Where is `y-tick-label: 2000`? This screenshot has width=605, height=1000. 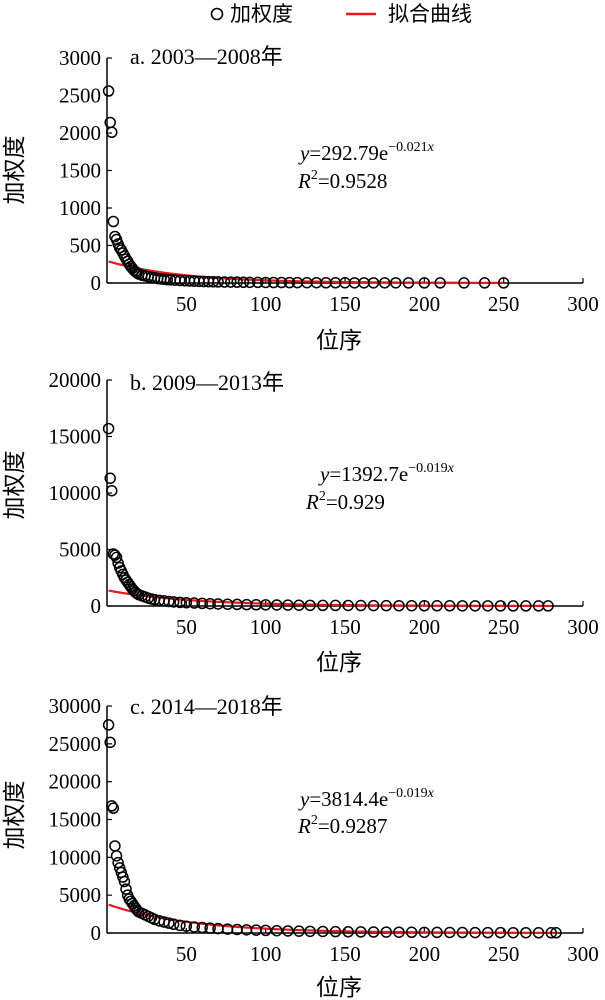 y-tick-label: 2000 is located at coordinates (80, 133).